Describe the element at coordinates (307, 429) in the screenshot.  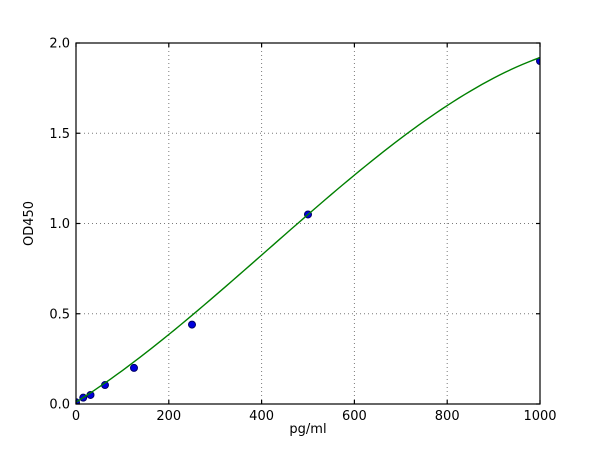
I see `x-axis-label: pg/ml` at that location.